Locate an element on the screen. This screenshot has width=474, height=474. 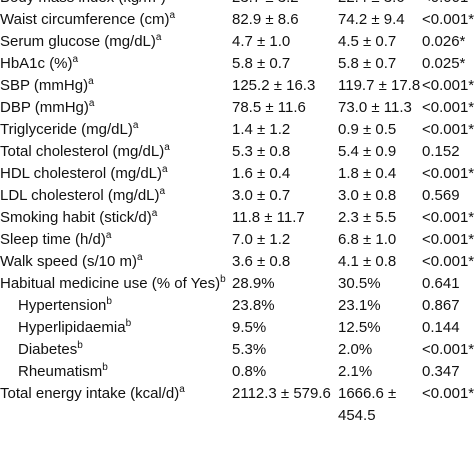
cell: 3.0 ± 0.7 is located at coordinates (261, 195).